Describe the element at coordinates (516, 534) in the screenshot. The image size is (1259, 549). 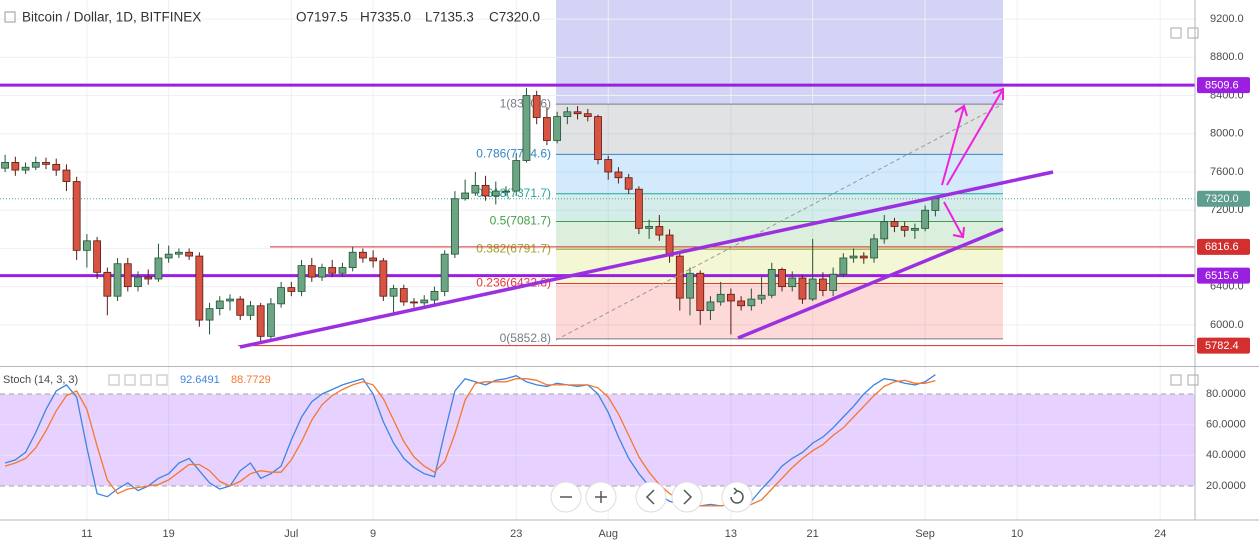
I see `x-tick-label: 23` at that location.